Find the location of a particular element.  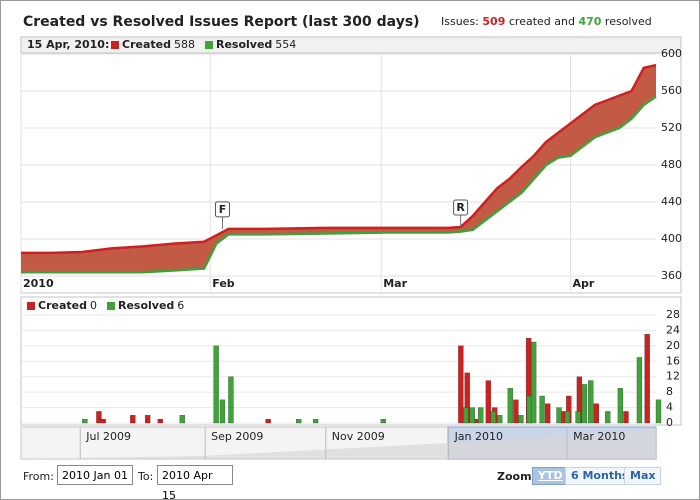

x-tick-label: Feb is located at coordinates (223, 283).